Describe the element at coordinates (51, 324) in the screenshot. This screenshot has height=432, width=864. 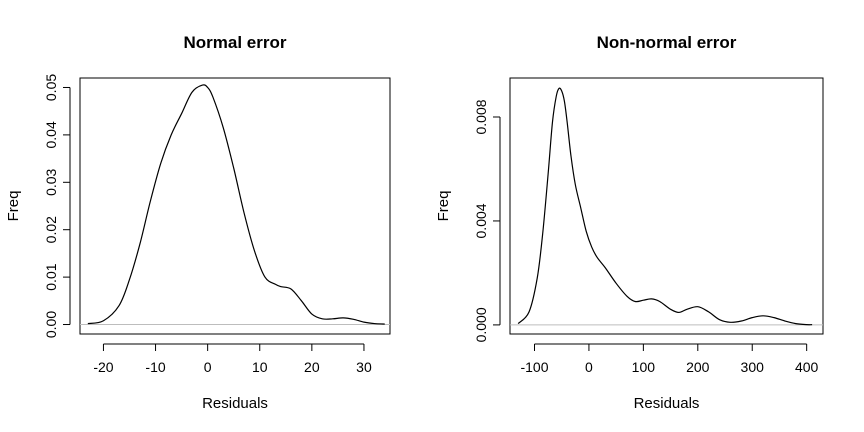
I see `y-tick-label: 0.00` at that location.